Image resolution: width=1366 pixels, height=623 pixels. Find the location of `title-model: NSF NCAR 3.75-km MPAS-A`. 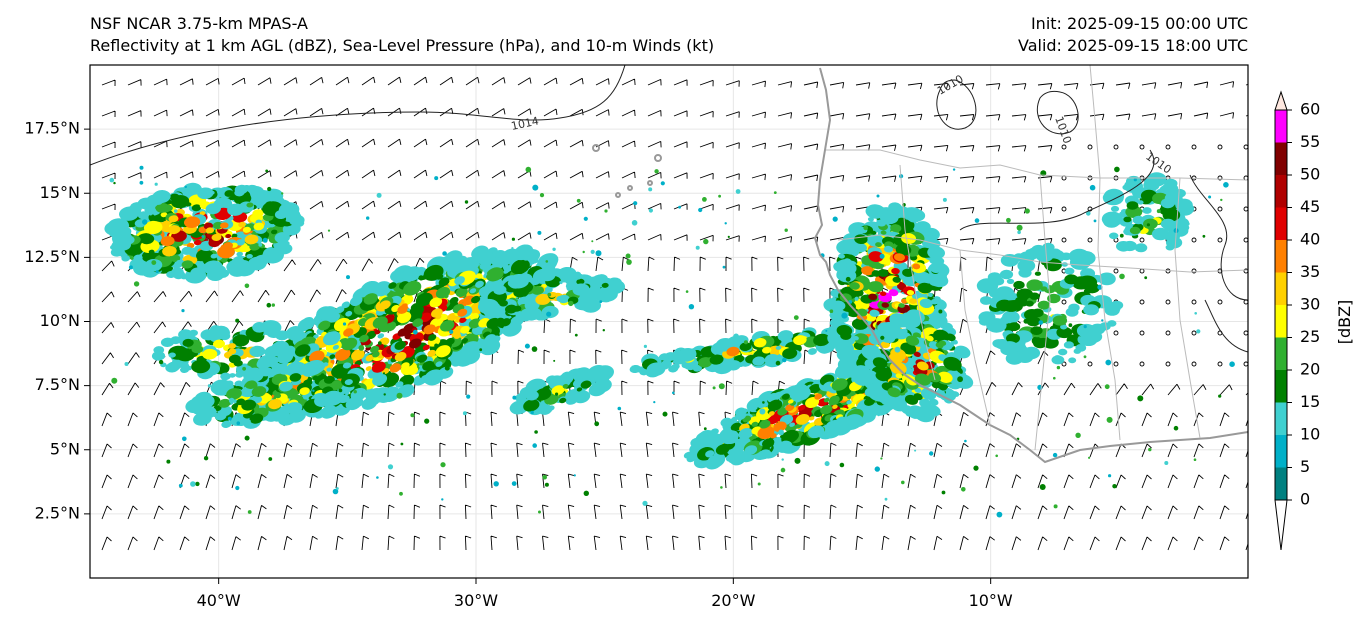

title-model: NSF NCAR 3.75-km MPAS-A is located at coordinates (199, 23).